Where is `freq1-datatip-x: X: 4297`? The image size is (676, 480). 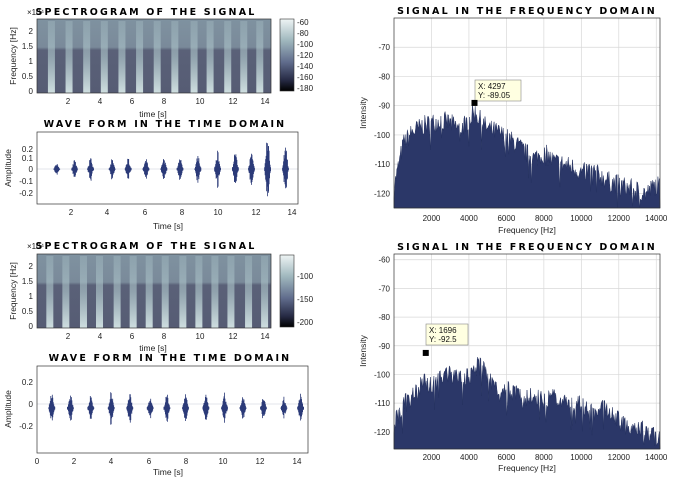
freq1-datatip-x: X: 4297 is located at coordinates (492, 86).